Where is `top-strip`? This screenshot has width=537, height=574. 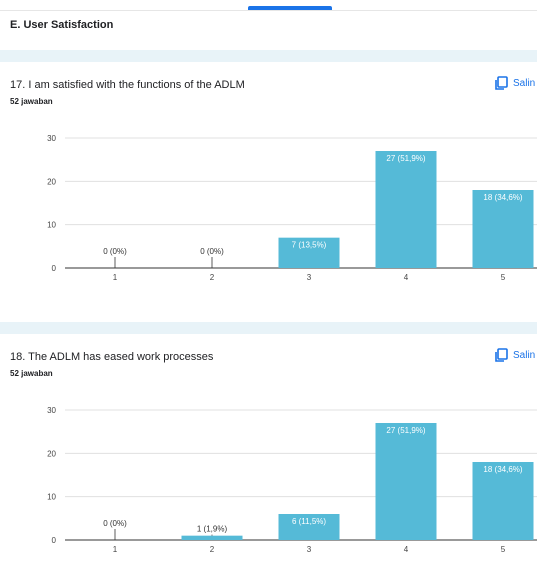 top-strip is located at coordinates (268, 5).